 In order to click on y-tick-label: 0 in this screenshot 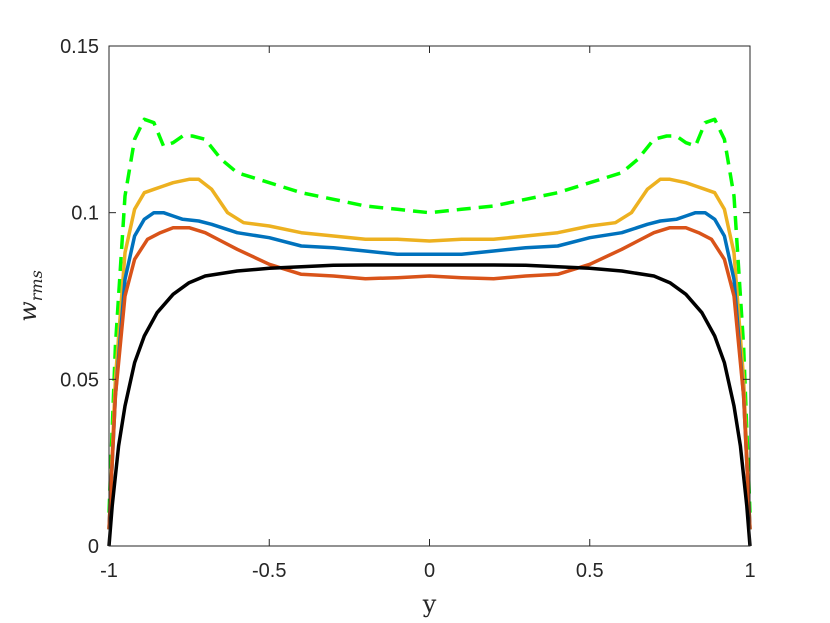, I will do `click(93, 547)`.